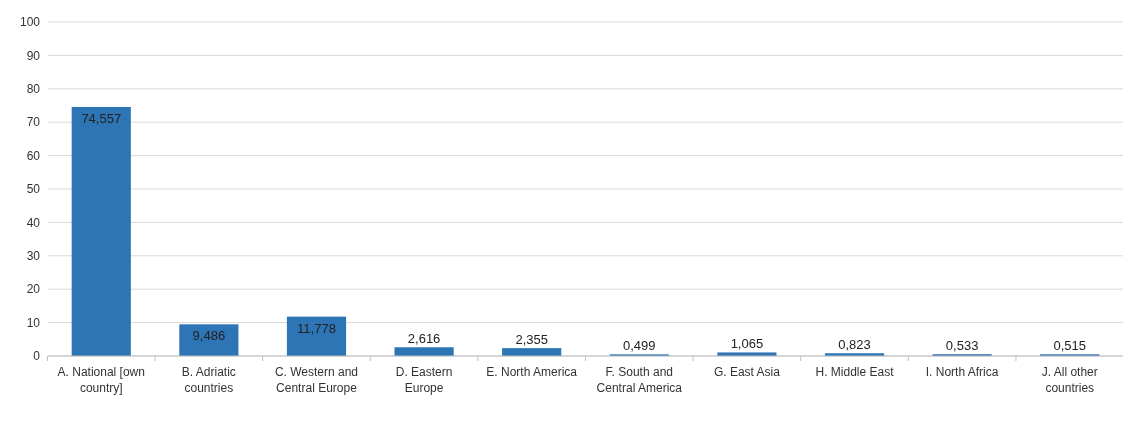  Describe the element at coordinates (1070, 346) in the screenshot. I see `data-label: 0,515` at that location.